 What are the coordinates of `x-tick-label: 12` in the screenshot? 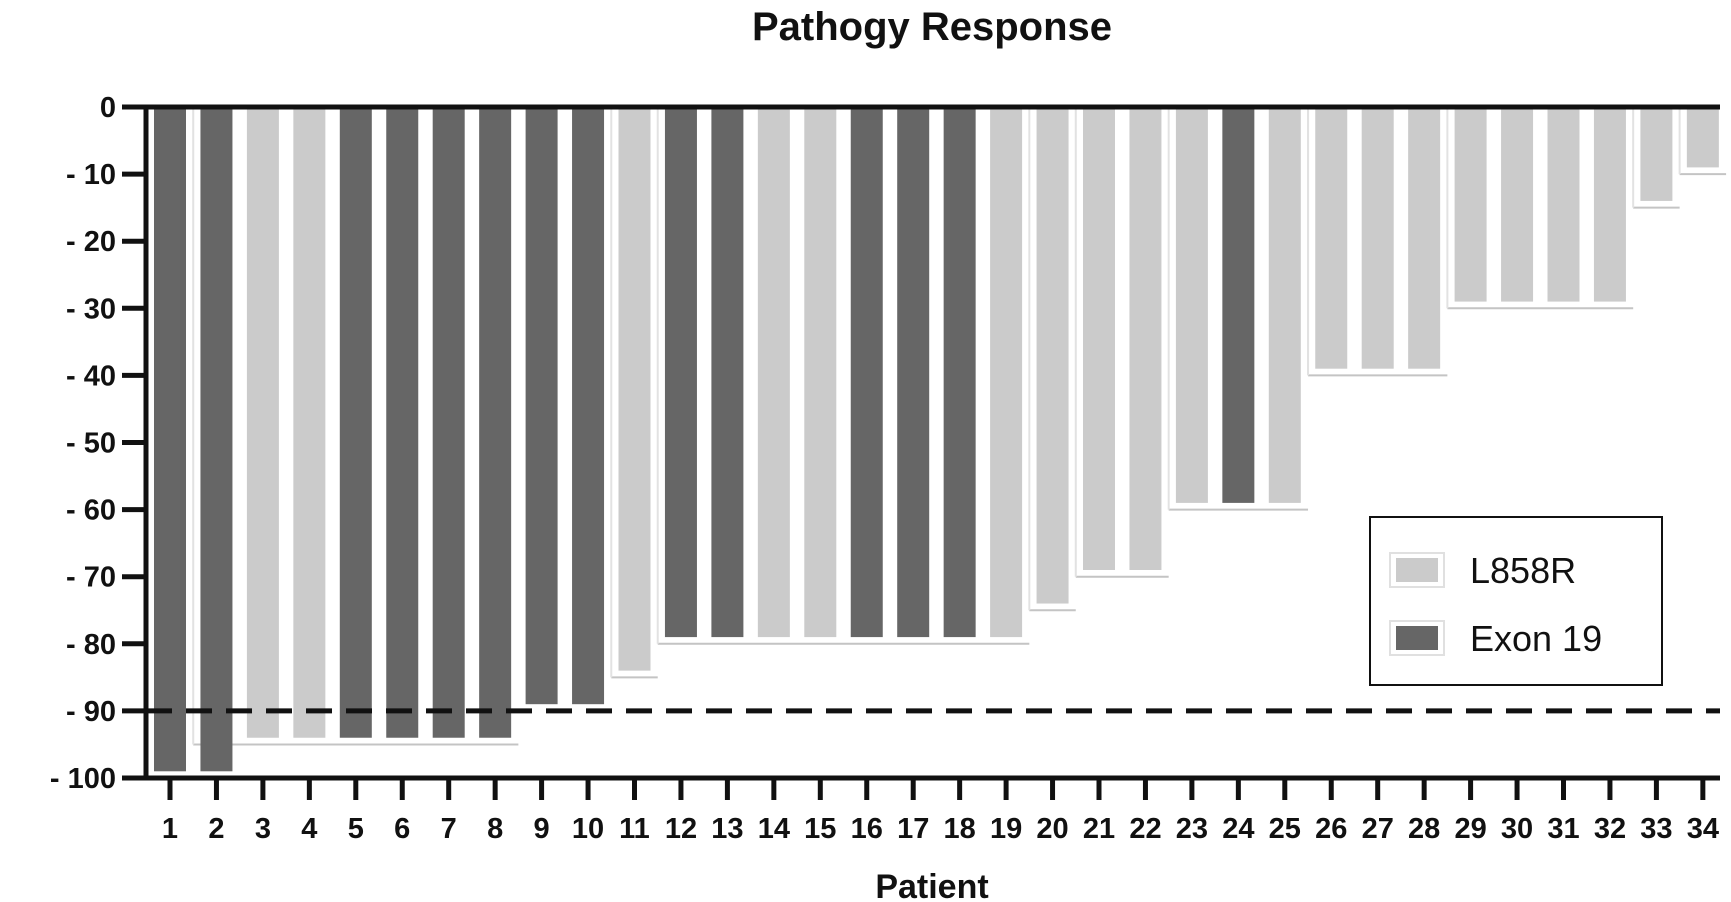 It's located at (681, 829).